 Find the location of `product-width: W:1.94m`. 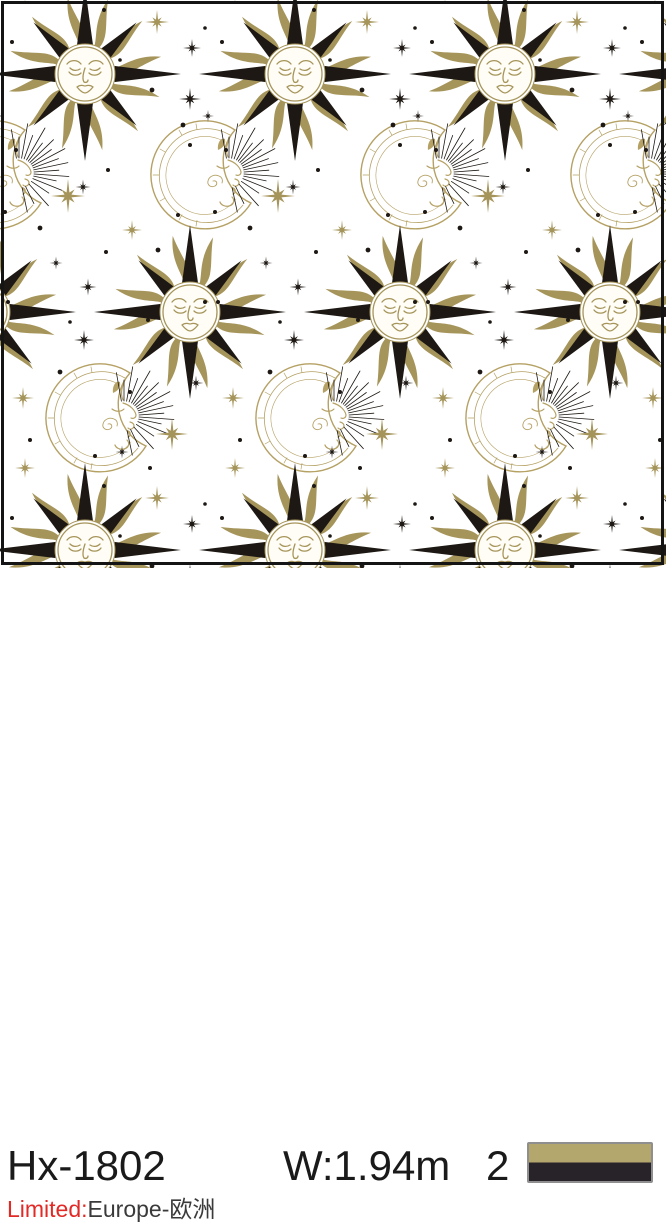

product-width: W:1.94m is located at coordinates (367, 1165).